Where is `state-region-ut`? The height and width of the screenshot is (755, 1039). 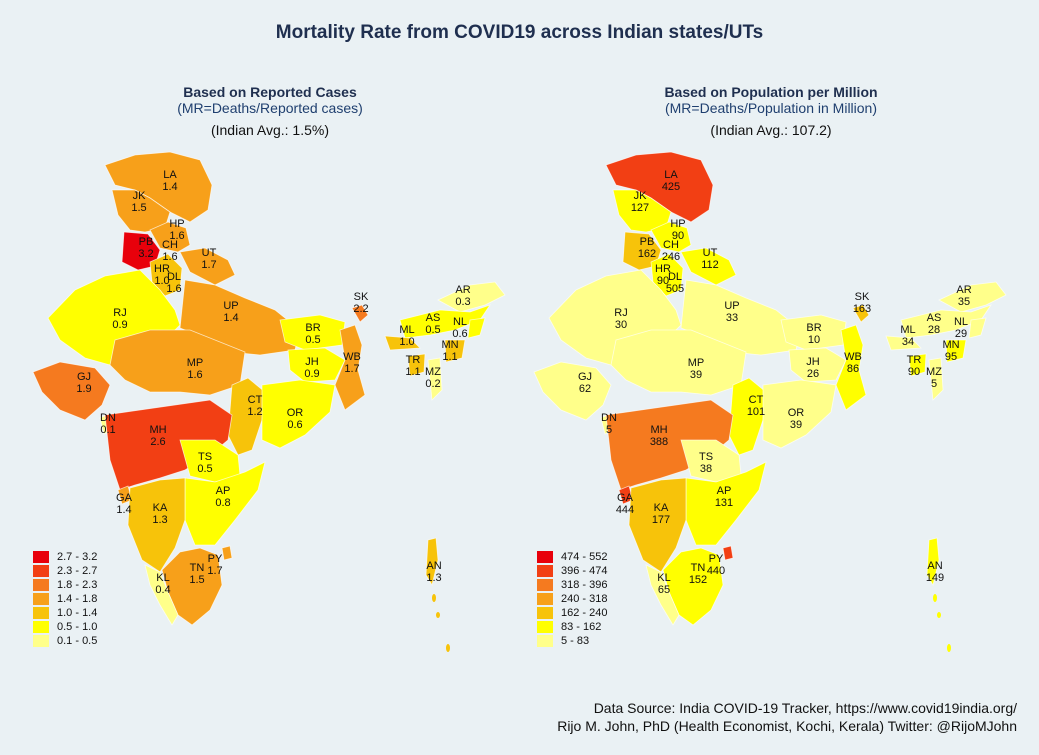 state-region-ut is located at coordinates (708, 266).